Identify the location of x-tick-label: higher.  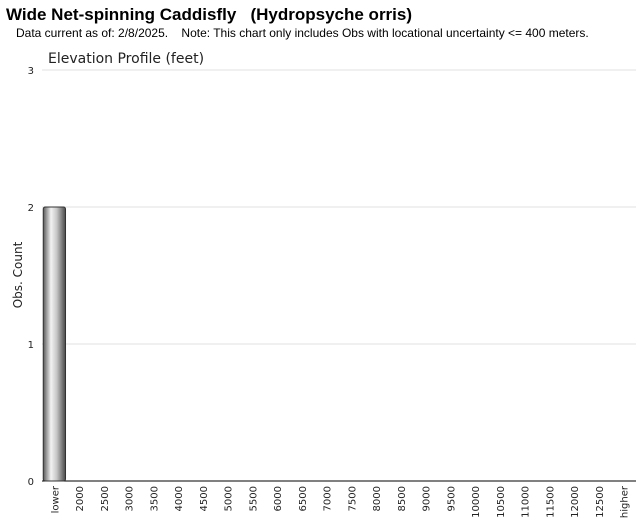
(625, 501).